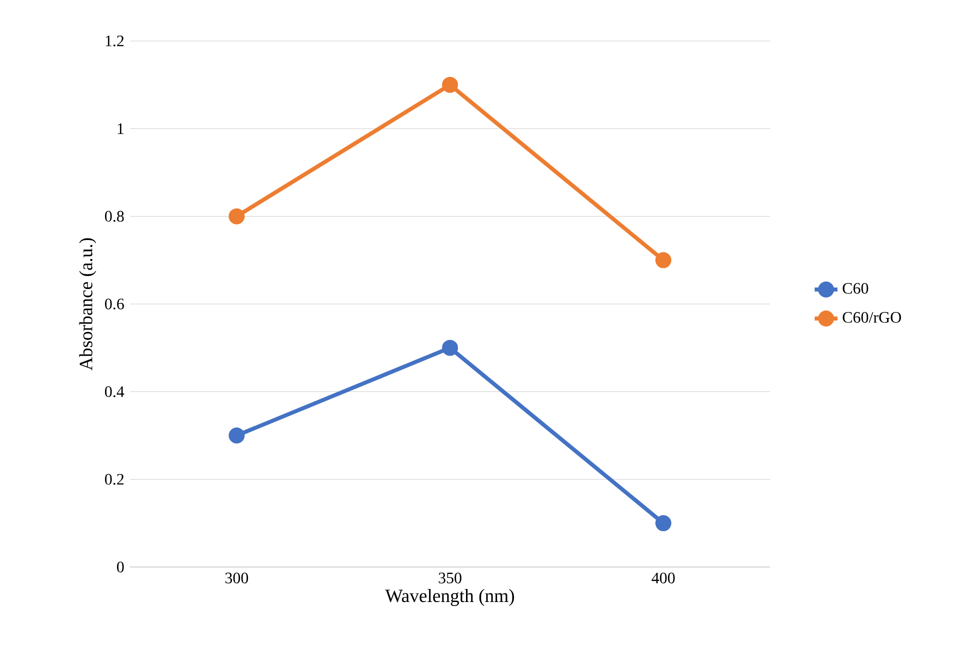 This screenshot has width=973, height=672. I want to click on y-tick-label: 1, so click(121, 128).